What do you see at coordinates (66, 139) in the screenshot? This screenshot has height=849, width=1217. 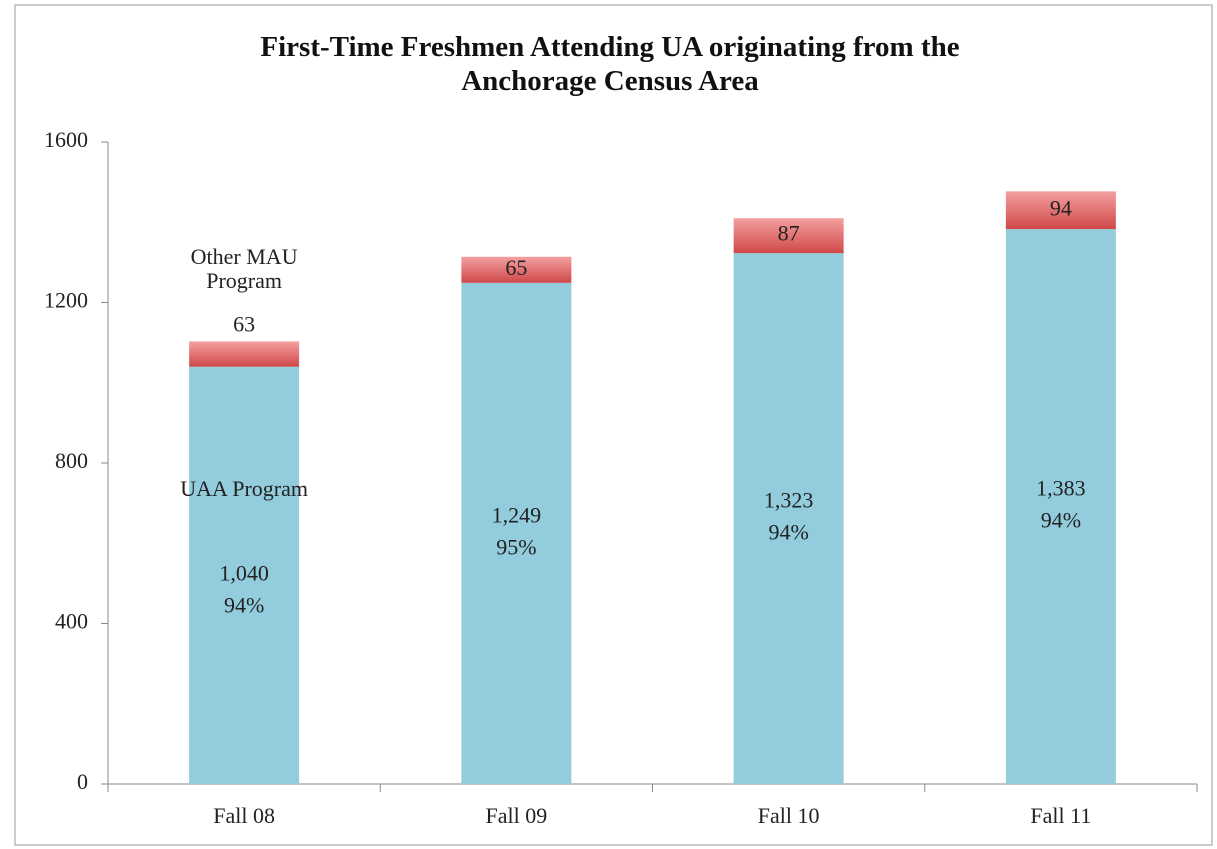 I see `y-tick-label: 1600` at bounding box center [66, 139].